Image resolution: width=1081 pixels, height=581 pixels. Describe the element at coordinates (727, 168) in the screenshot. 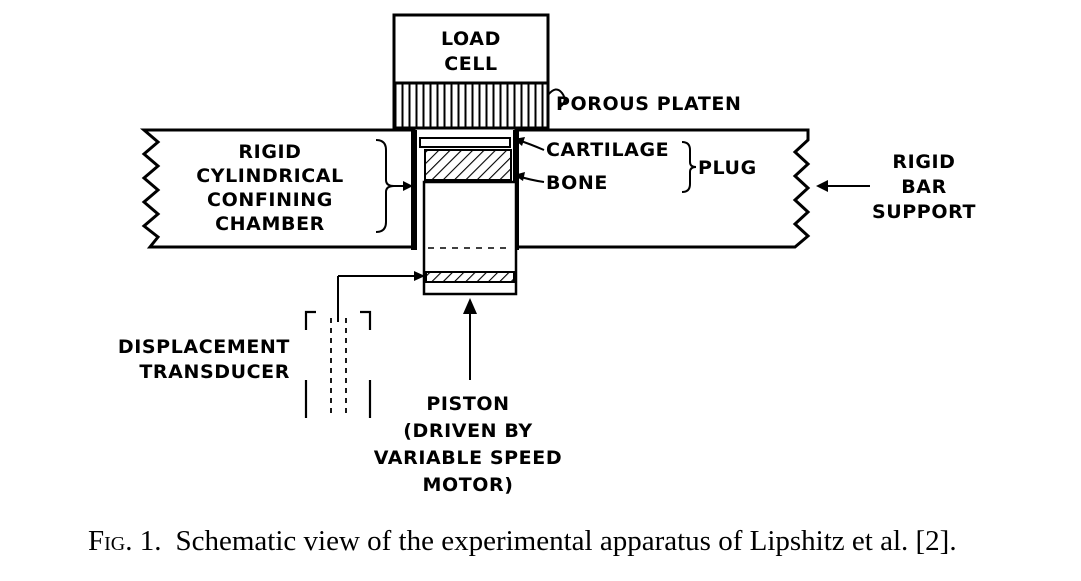

I see `plug-label: PLUG` at that location.